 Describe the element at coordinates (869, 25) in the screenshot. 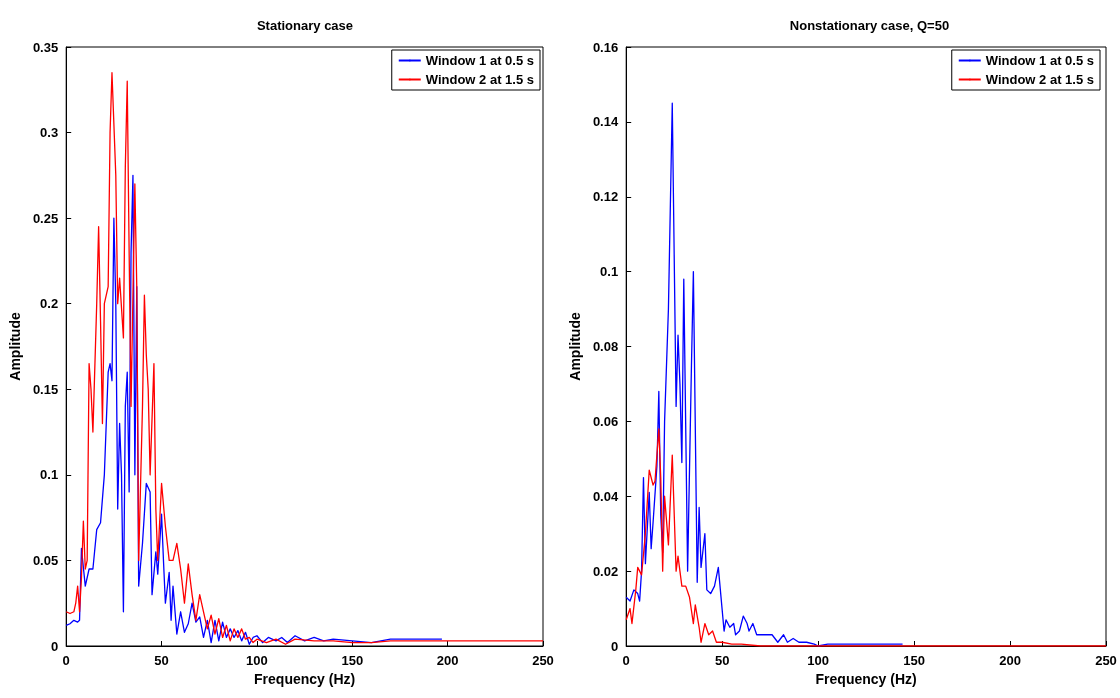

I see `chart-title: Nonstationary case, Q=50` at that location.